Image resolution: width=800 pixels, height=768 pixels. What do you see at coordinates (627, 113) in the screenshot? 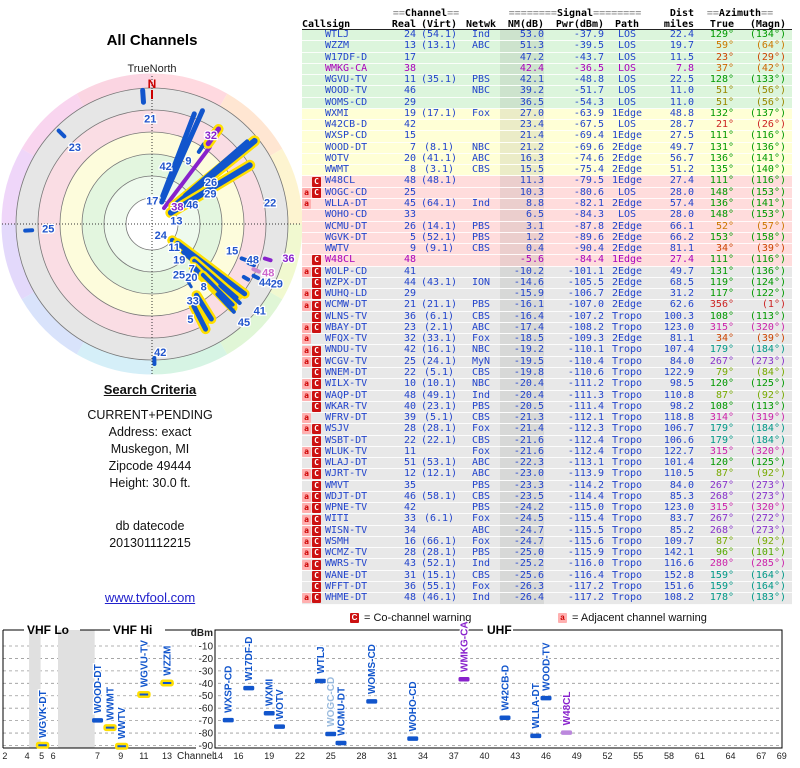
I see `path-cell: 1Edge` at bounding box center [627, 113].